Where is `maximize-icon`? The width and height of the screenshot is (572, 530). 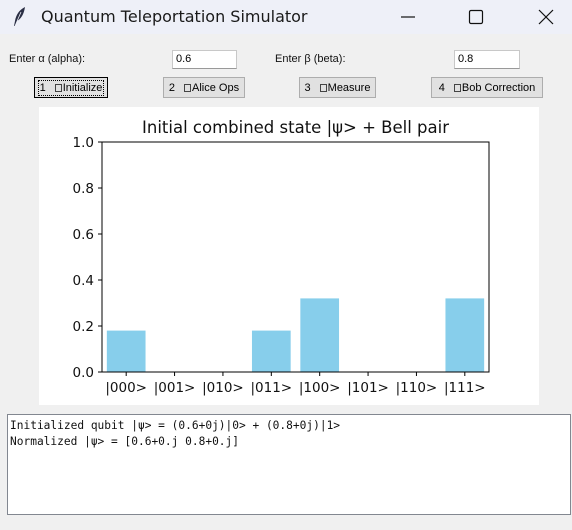
maximize-icon is located at coordinates (476, 17).